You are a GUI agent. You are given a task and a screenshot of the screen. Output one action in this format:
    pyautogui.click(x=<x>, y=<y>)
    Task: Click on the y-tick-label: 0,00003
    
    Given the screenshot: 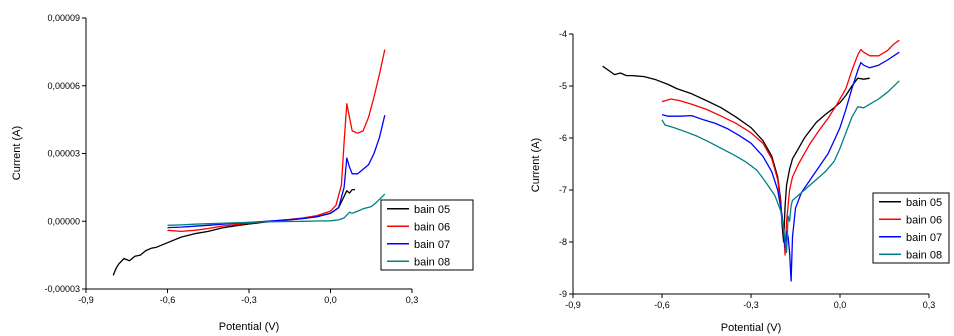 What is the action you would take?
    pyautogui.click(x=63, y=154)
    